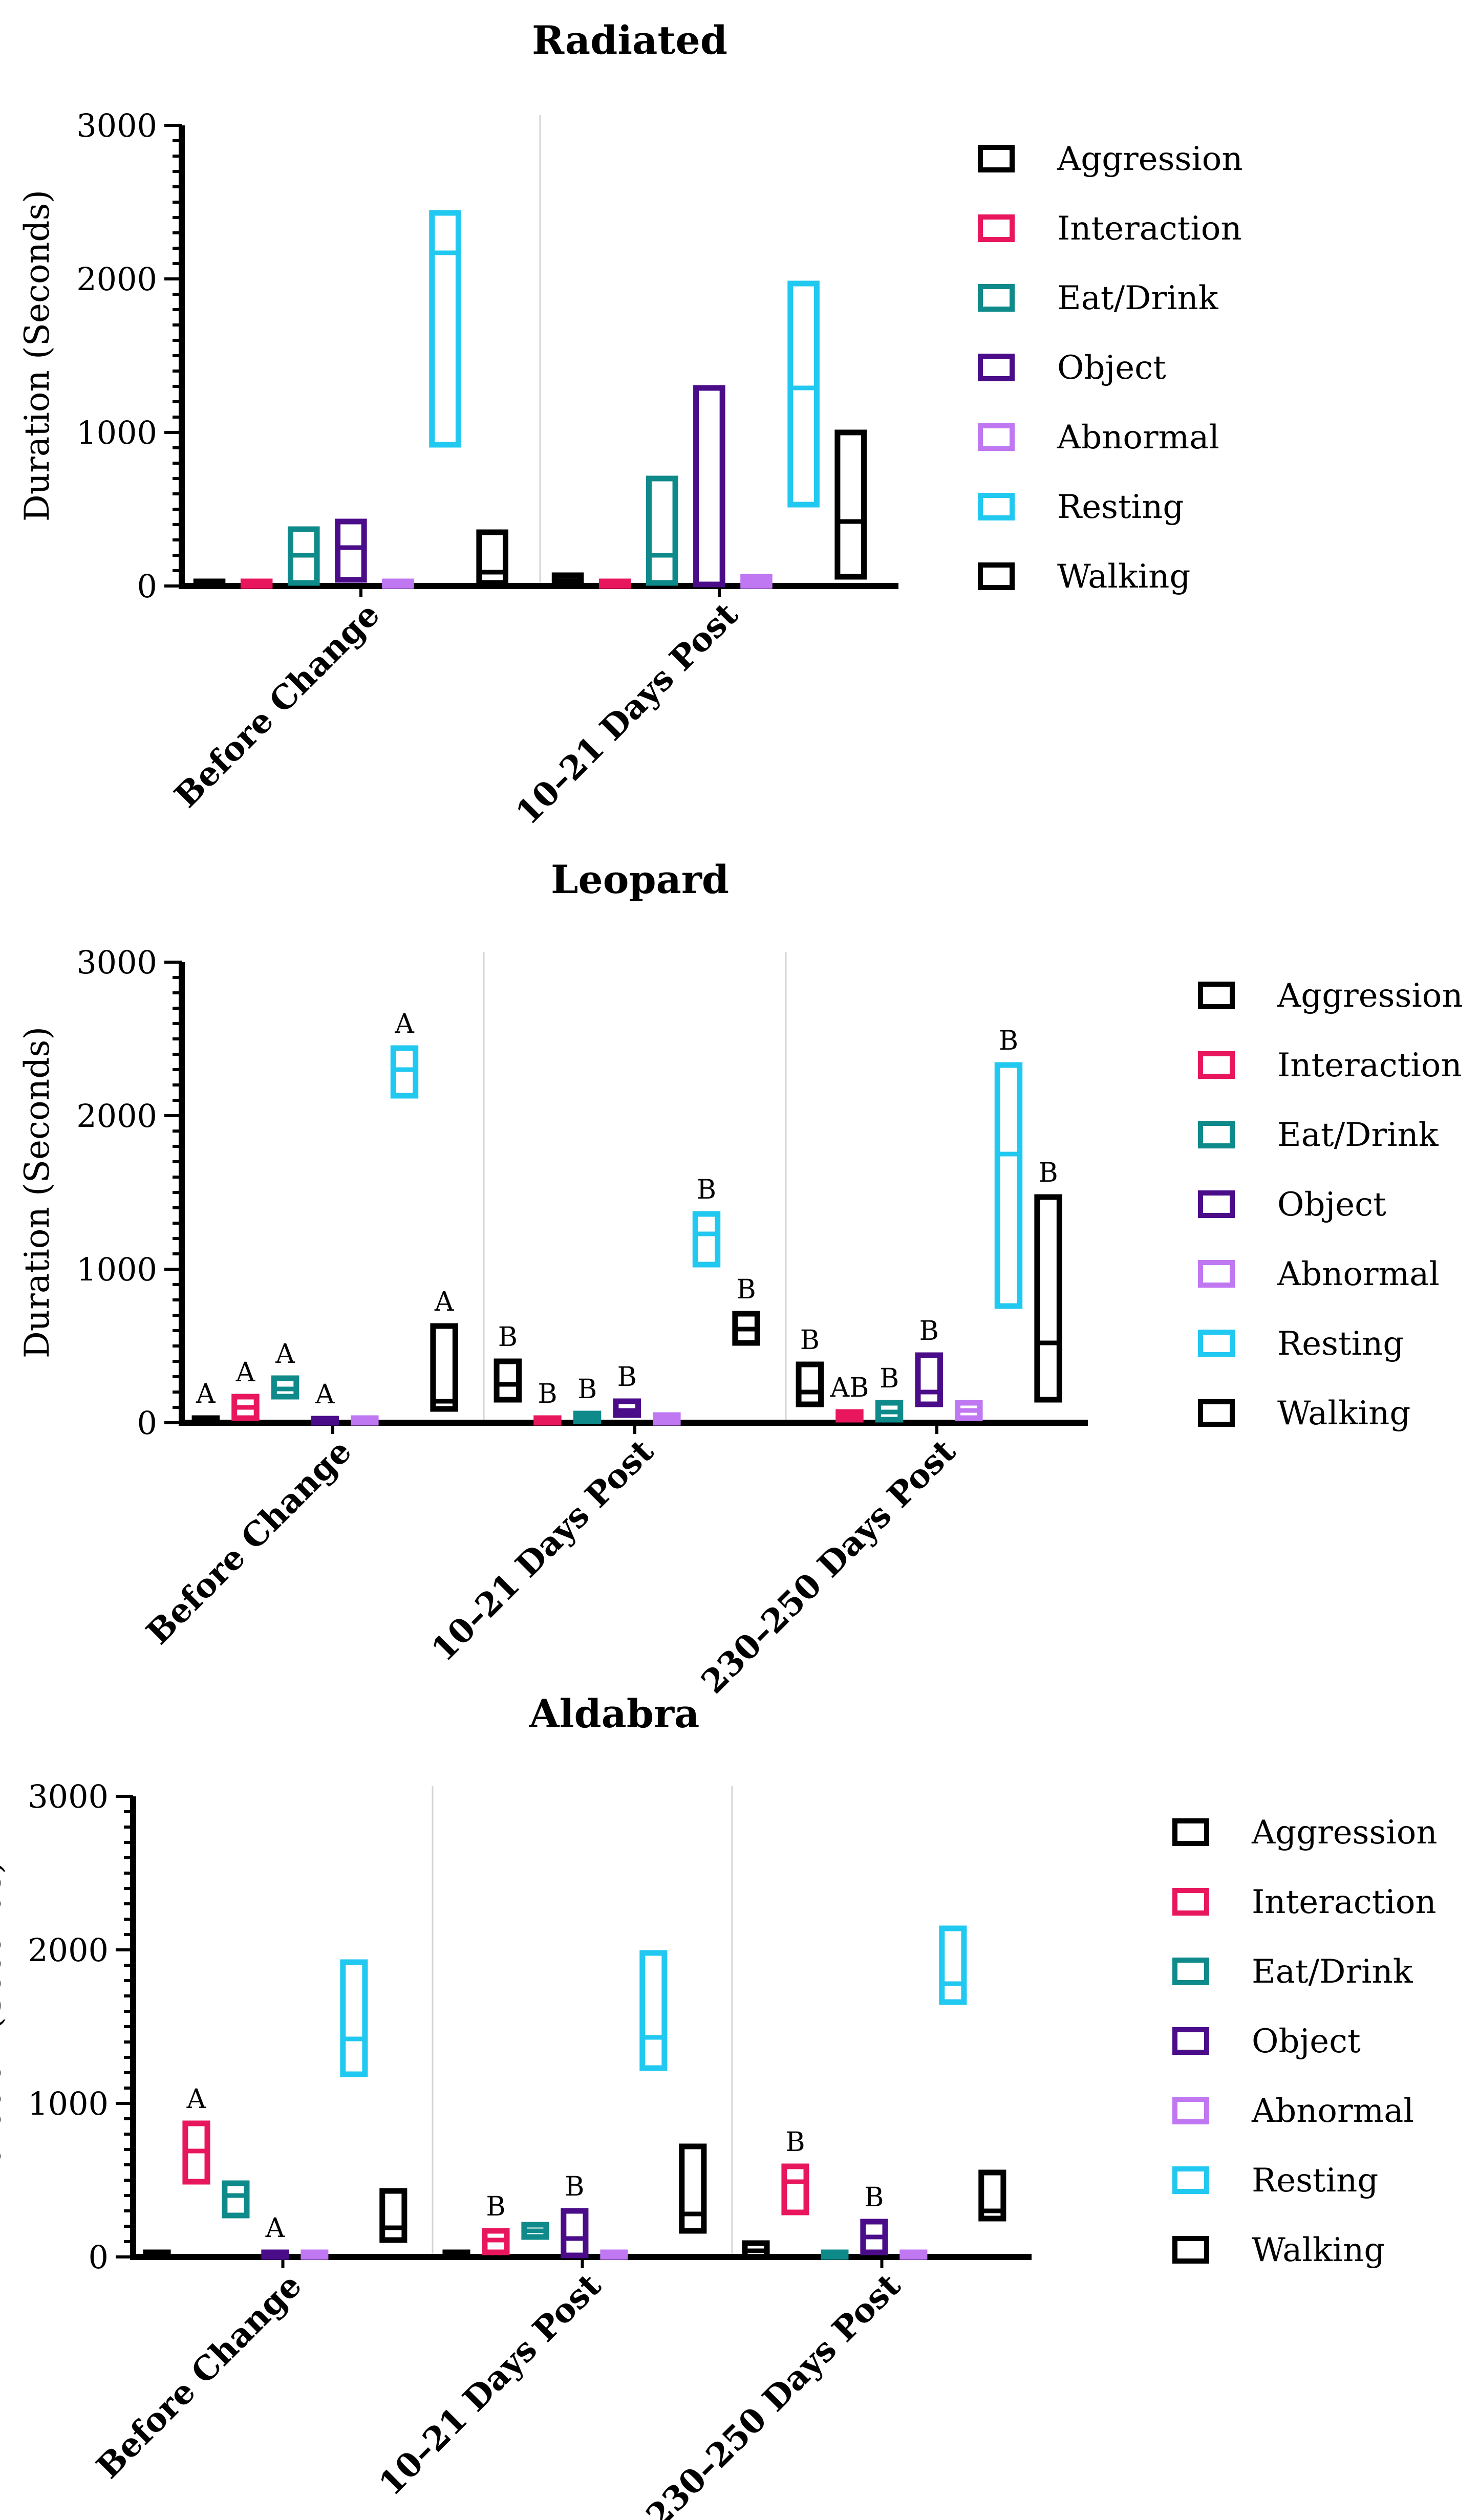  Describe the element at coordinates (773, 2393) in the screenshot. I see `x-tick-label: 230–250 Days Post` at that location.